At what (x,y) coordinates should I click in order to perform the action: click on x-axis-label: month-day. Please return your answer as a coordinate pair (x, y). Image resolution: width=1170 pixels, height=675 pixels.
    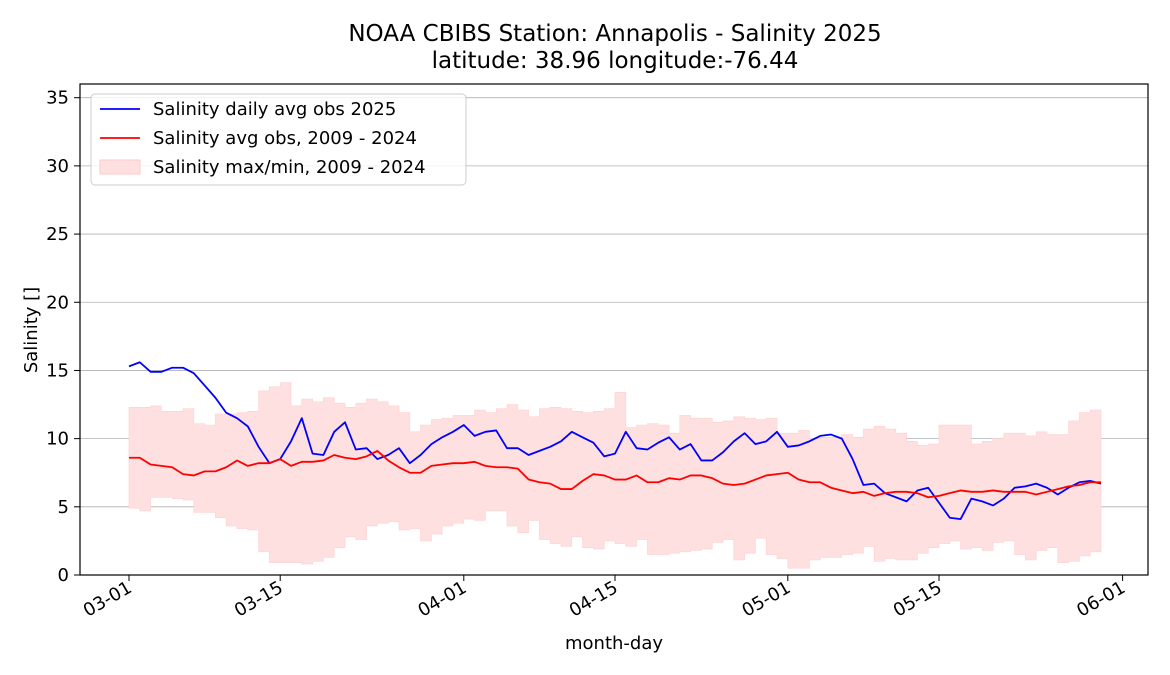
    Looking at the image, I should click on (614, 643).